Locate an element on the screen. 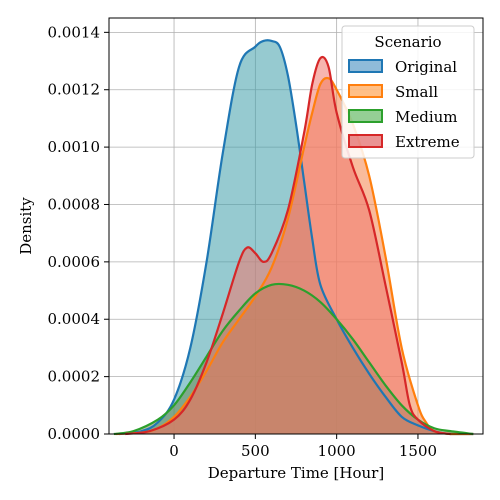 Image resolution: width=500 pixels, height=500 pixels. legend-item-medium: Medium is located at coordinates (403, 117).